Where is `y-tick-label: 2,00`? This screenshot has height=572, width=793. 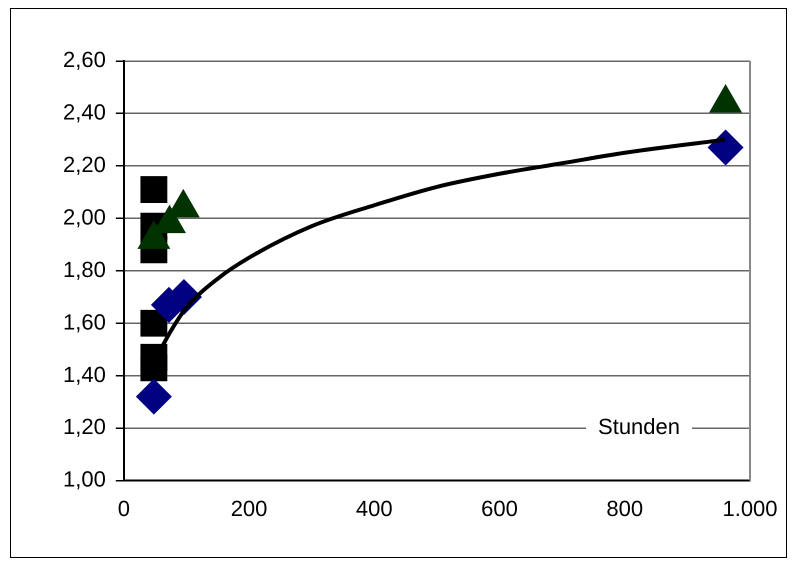 y-tick-label: 2,00 is located at coordinates (84, 217).